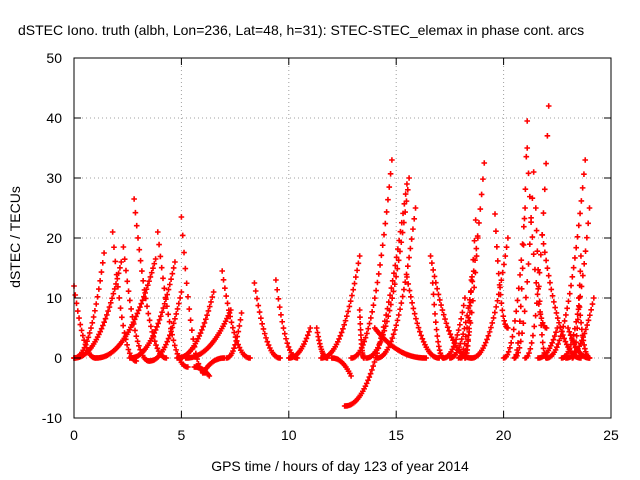 This screenshot has width=640, height=480. What do you see at coordinates (289, 435) in the screenshot?
I see `x-tick-label: 10` at bounding box center [289, 435].